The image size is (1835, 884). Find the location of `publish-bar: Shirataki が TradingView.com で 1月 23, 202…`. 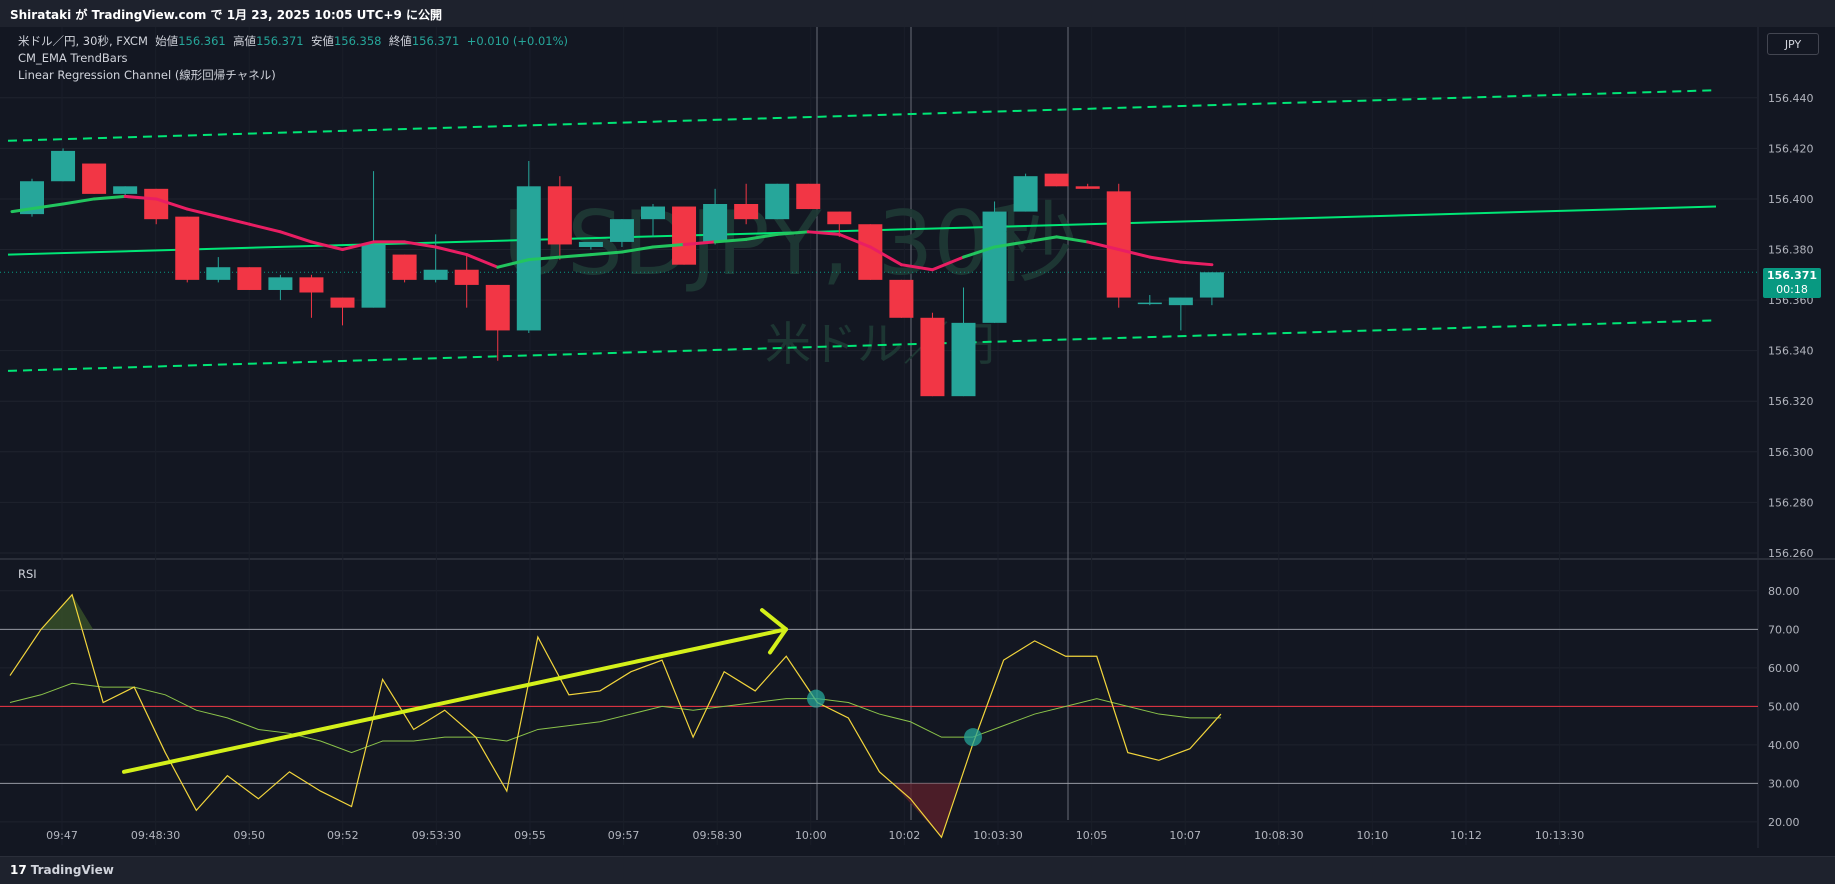

publish-bar: Shirataki が TradingView.com で 1月 23, 202… is located at coordinates (917, 14).